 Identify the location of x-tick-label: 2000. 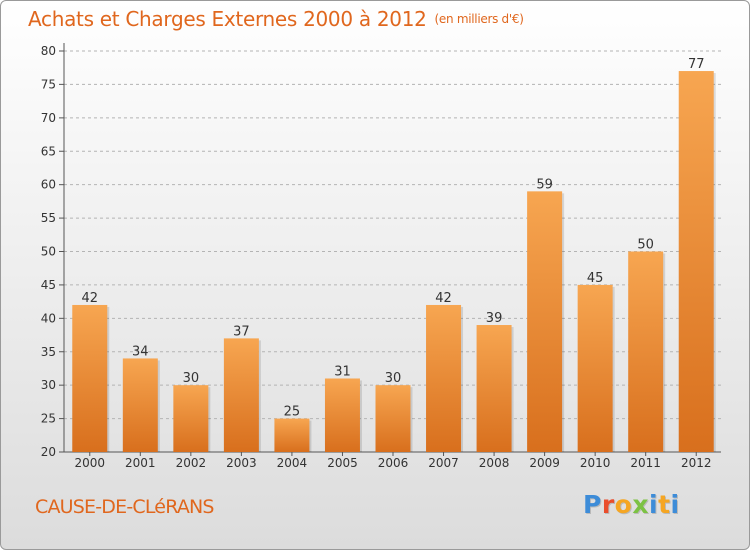
(89, 463).